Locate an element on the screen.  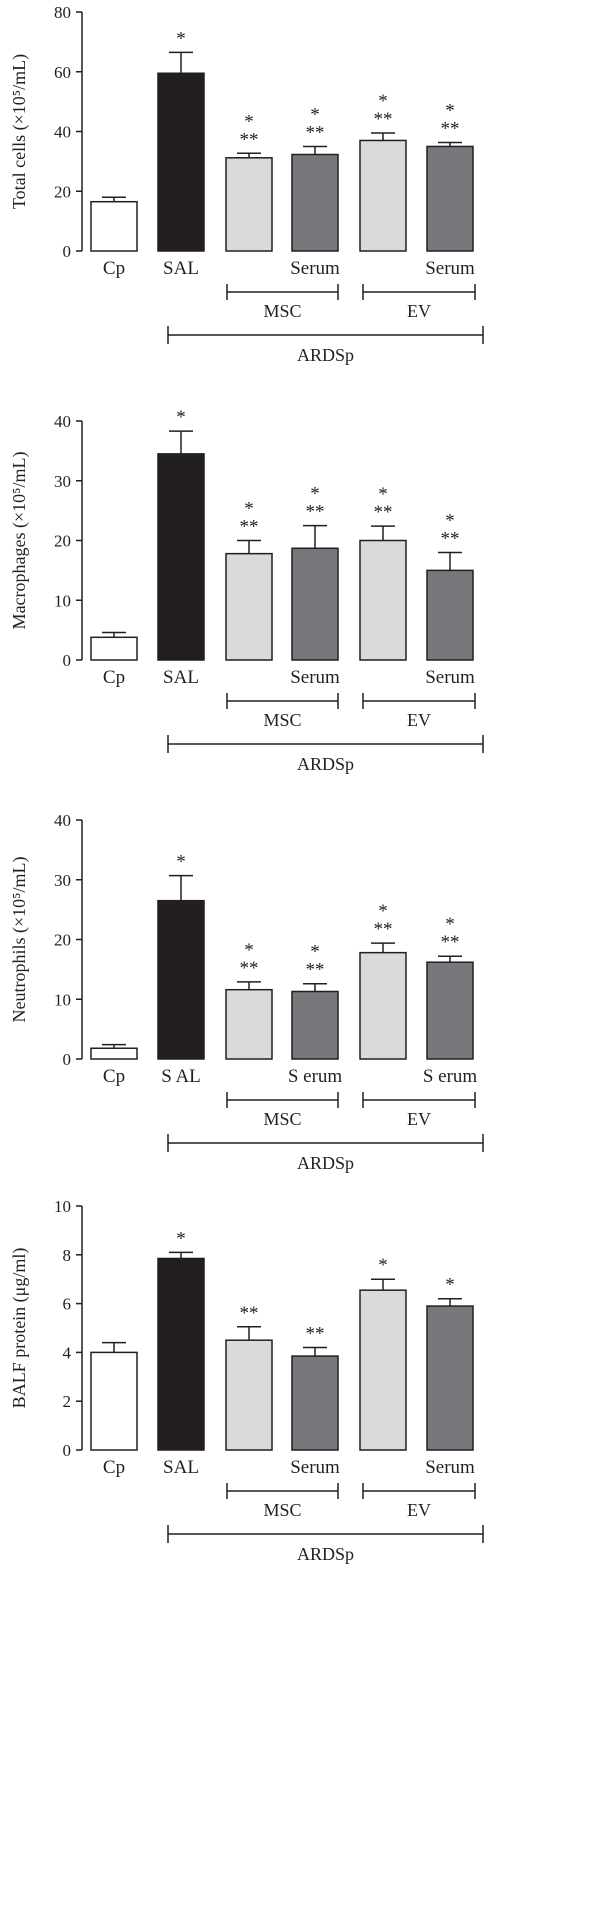
y-tick-label: 8 is located at coordinates (67, 1255).